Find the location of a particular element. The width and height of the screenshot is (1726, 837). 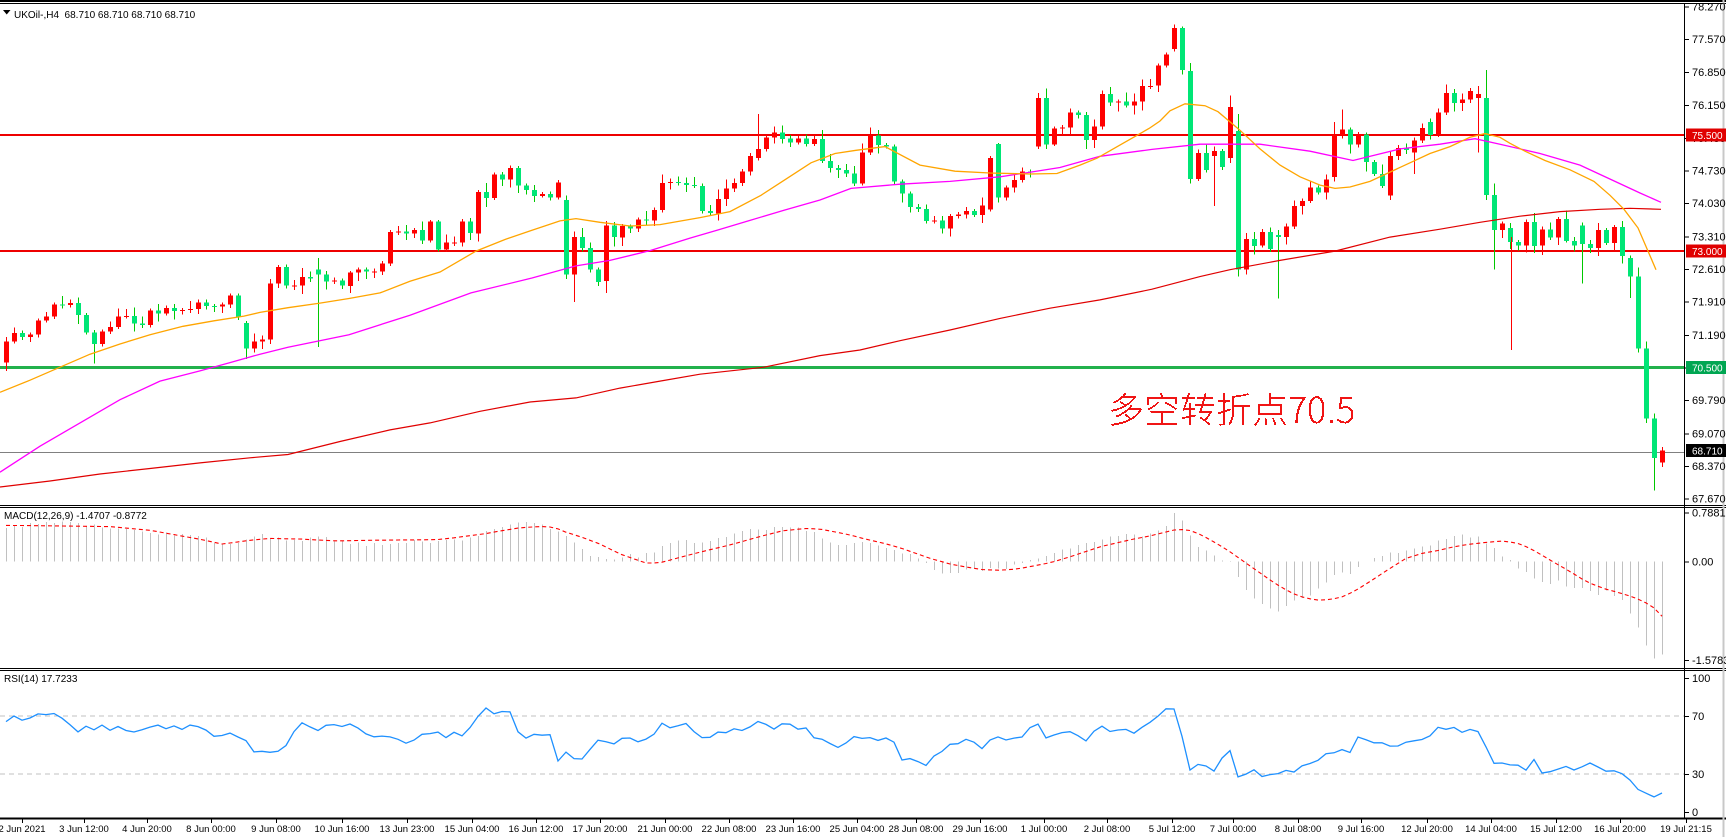

svg-text: 15 Jun 04:00 is located at coordinates (472, 829).